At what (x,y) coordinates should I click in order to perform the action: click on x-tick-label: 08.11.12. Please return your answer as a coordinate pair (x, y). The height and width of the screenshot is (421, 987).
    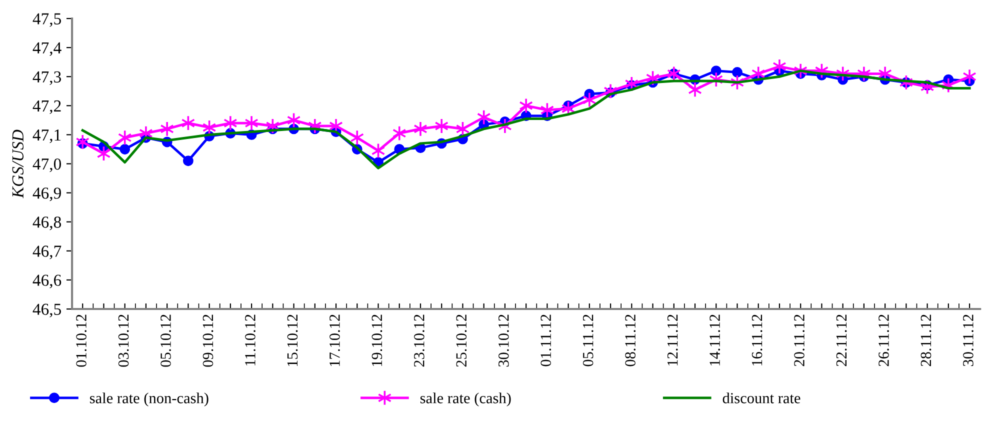
    Looking at the image, I should click on (630, 340).